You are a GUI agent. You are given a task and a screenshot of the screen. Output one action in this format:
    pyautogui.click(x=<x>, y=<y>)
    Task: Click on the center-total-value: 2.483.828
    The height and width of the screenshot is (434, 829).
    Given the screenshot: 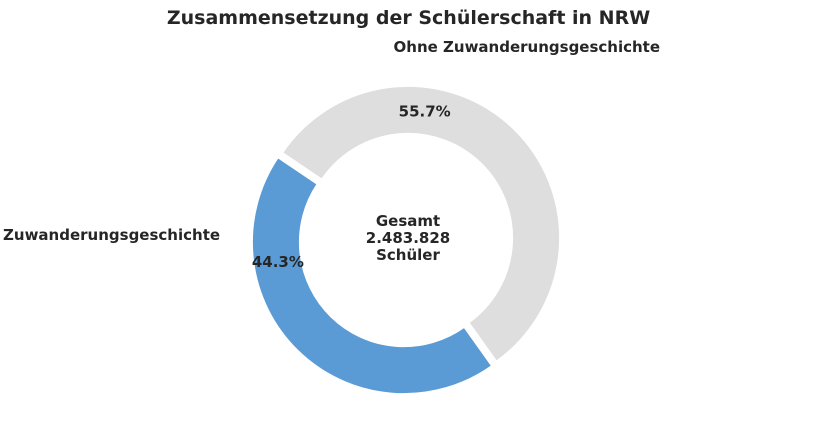 What is the action you would take?
    pyautogui.click(x=408, y=238)
    